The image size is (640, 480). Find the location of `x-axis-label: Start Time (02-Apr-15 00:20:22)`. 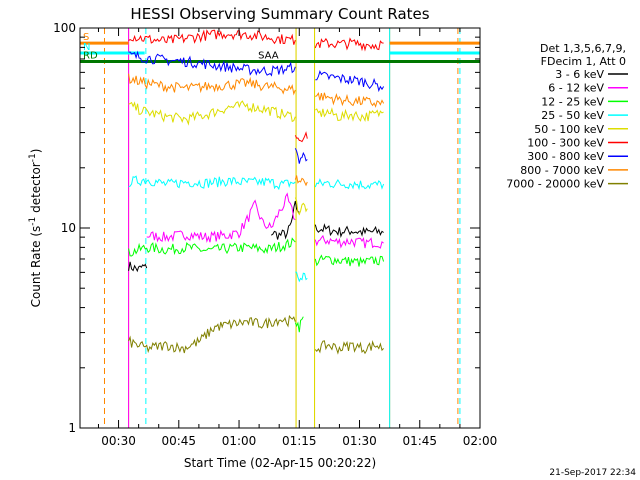

x-axis-label: Start Time (02-Apr-15 00:20:22) is located at coordinates (280, 463).